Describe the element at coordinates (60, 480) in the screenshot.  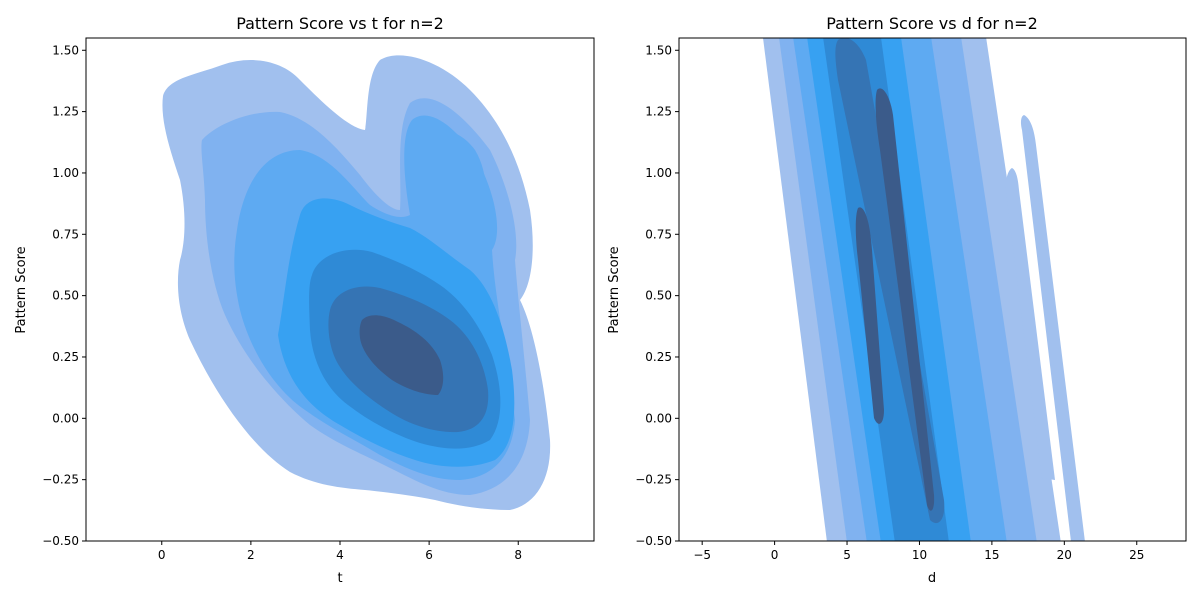
I see `left-y-tick-label: −0.25` at that location.